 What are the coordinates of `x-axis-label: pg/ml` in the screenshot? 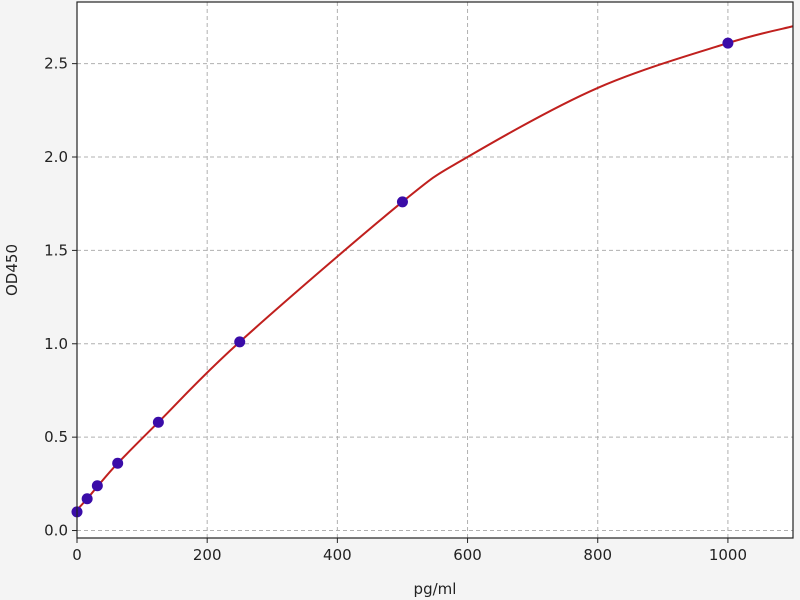 It's located at (435, 589).